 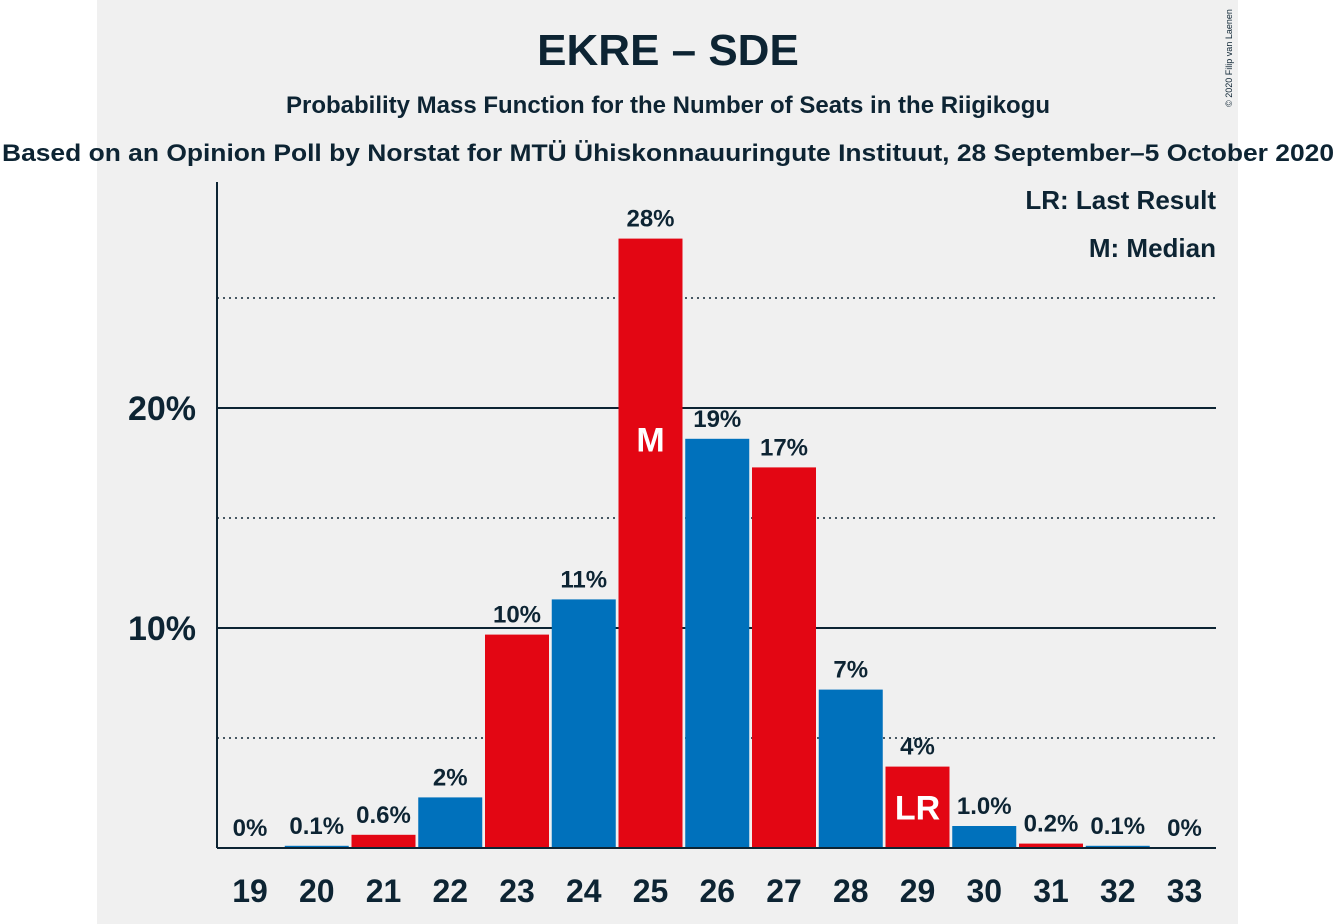 I want to click on last-result-marker: LR, so click(x=917, y=808).